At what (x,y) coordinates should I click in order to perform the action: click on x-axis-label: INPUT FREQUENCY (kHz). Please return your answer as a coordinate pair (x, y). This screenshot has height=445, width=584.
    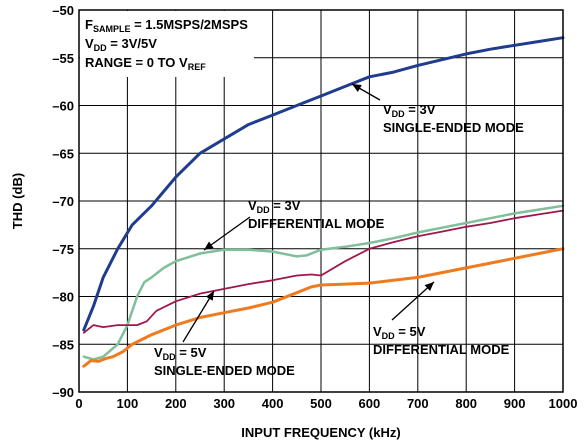
    Looking at the image, I should click on (320, 432).